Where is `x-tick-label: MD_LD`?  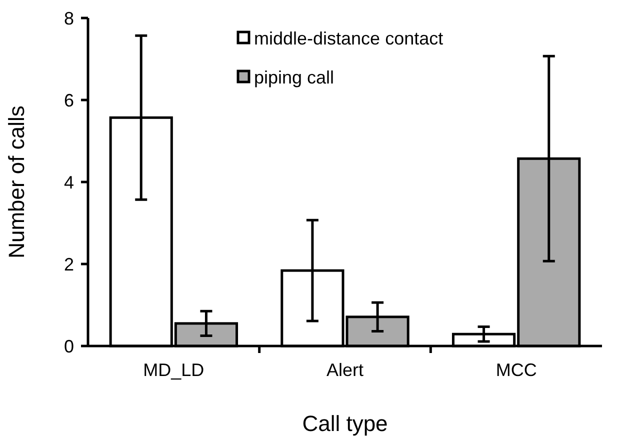
x-tick-label: MD_LD is located at coordinates (173, 370).